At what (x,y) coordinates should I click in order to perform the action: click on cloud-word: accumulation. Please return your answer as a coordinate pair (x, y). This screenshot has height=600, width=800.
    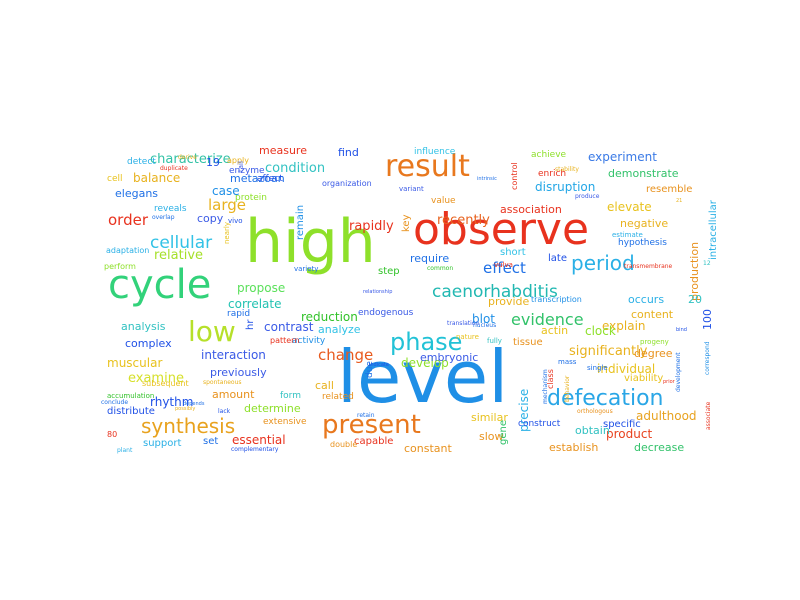
    Looking at the image, I should click on (130, 396).